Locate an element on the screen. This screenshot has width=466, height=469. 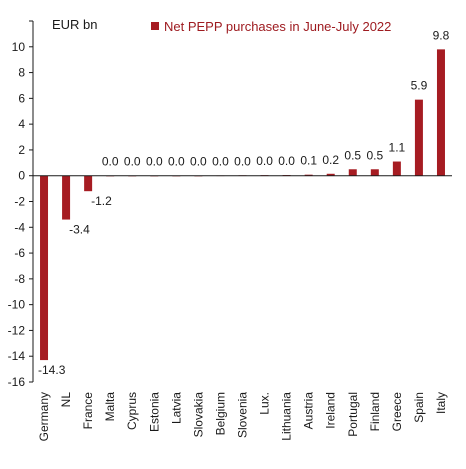
bar-greece is located at coordinates (396, 168).